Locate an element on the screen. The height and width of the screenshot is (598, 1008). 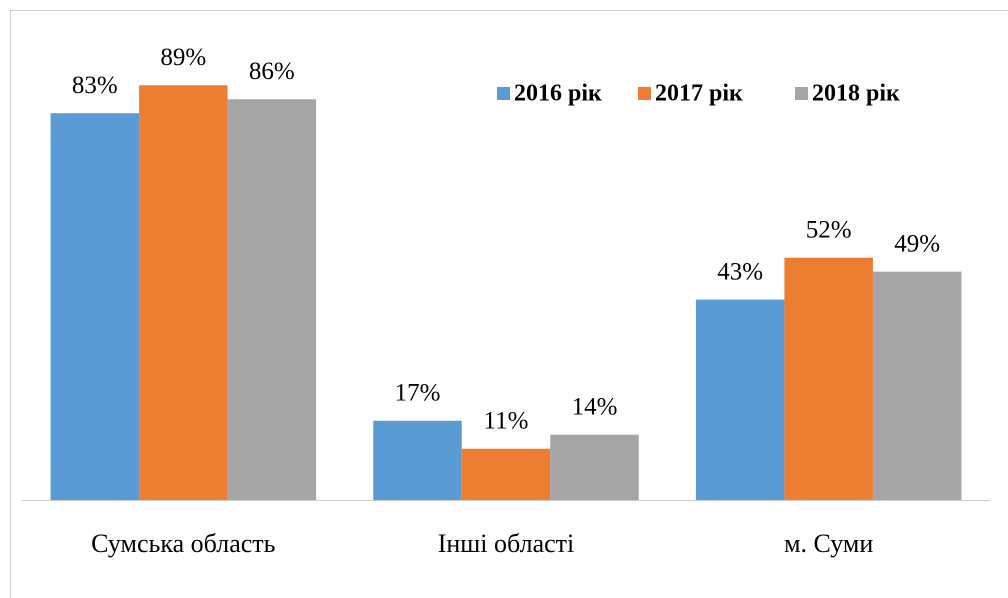
value-label: 14% is located at coordinates (595, 406).